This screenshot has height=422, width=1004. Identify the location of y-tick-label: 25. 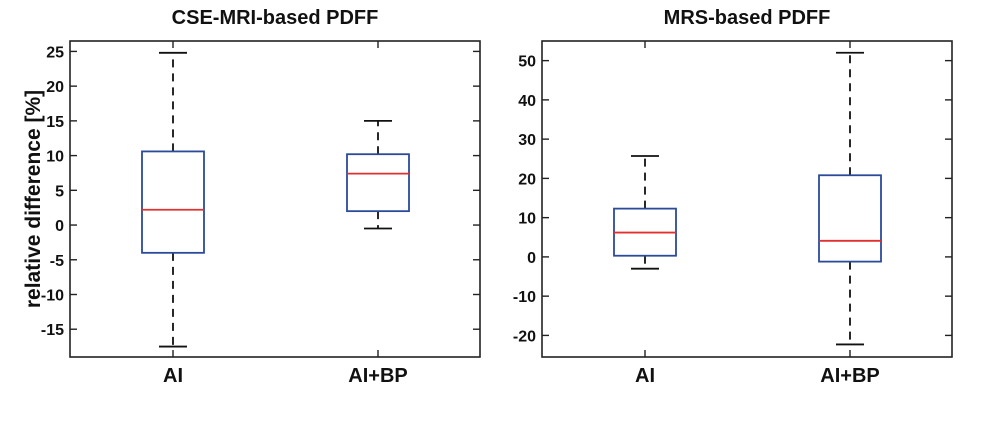
(55, 52).